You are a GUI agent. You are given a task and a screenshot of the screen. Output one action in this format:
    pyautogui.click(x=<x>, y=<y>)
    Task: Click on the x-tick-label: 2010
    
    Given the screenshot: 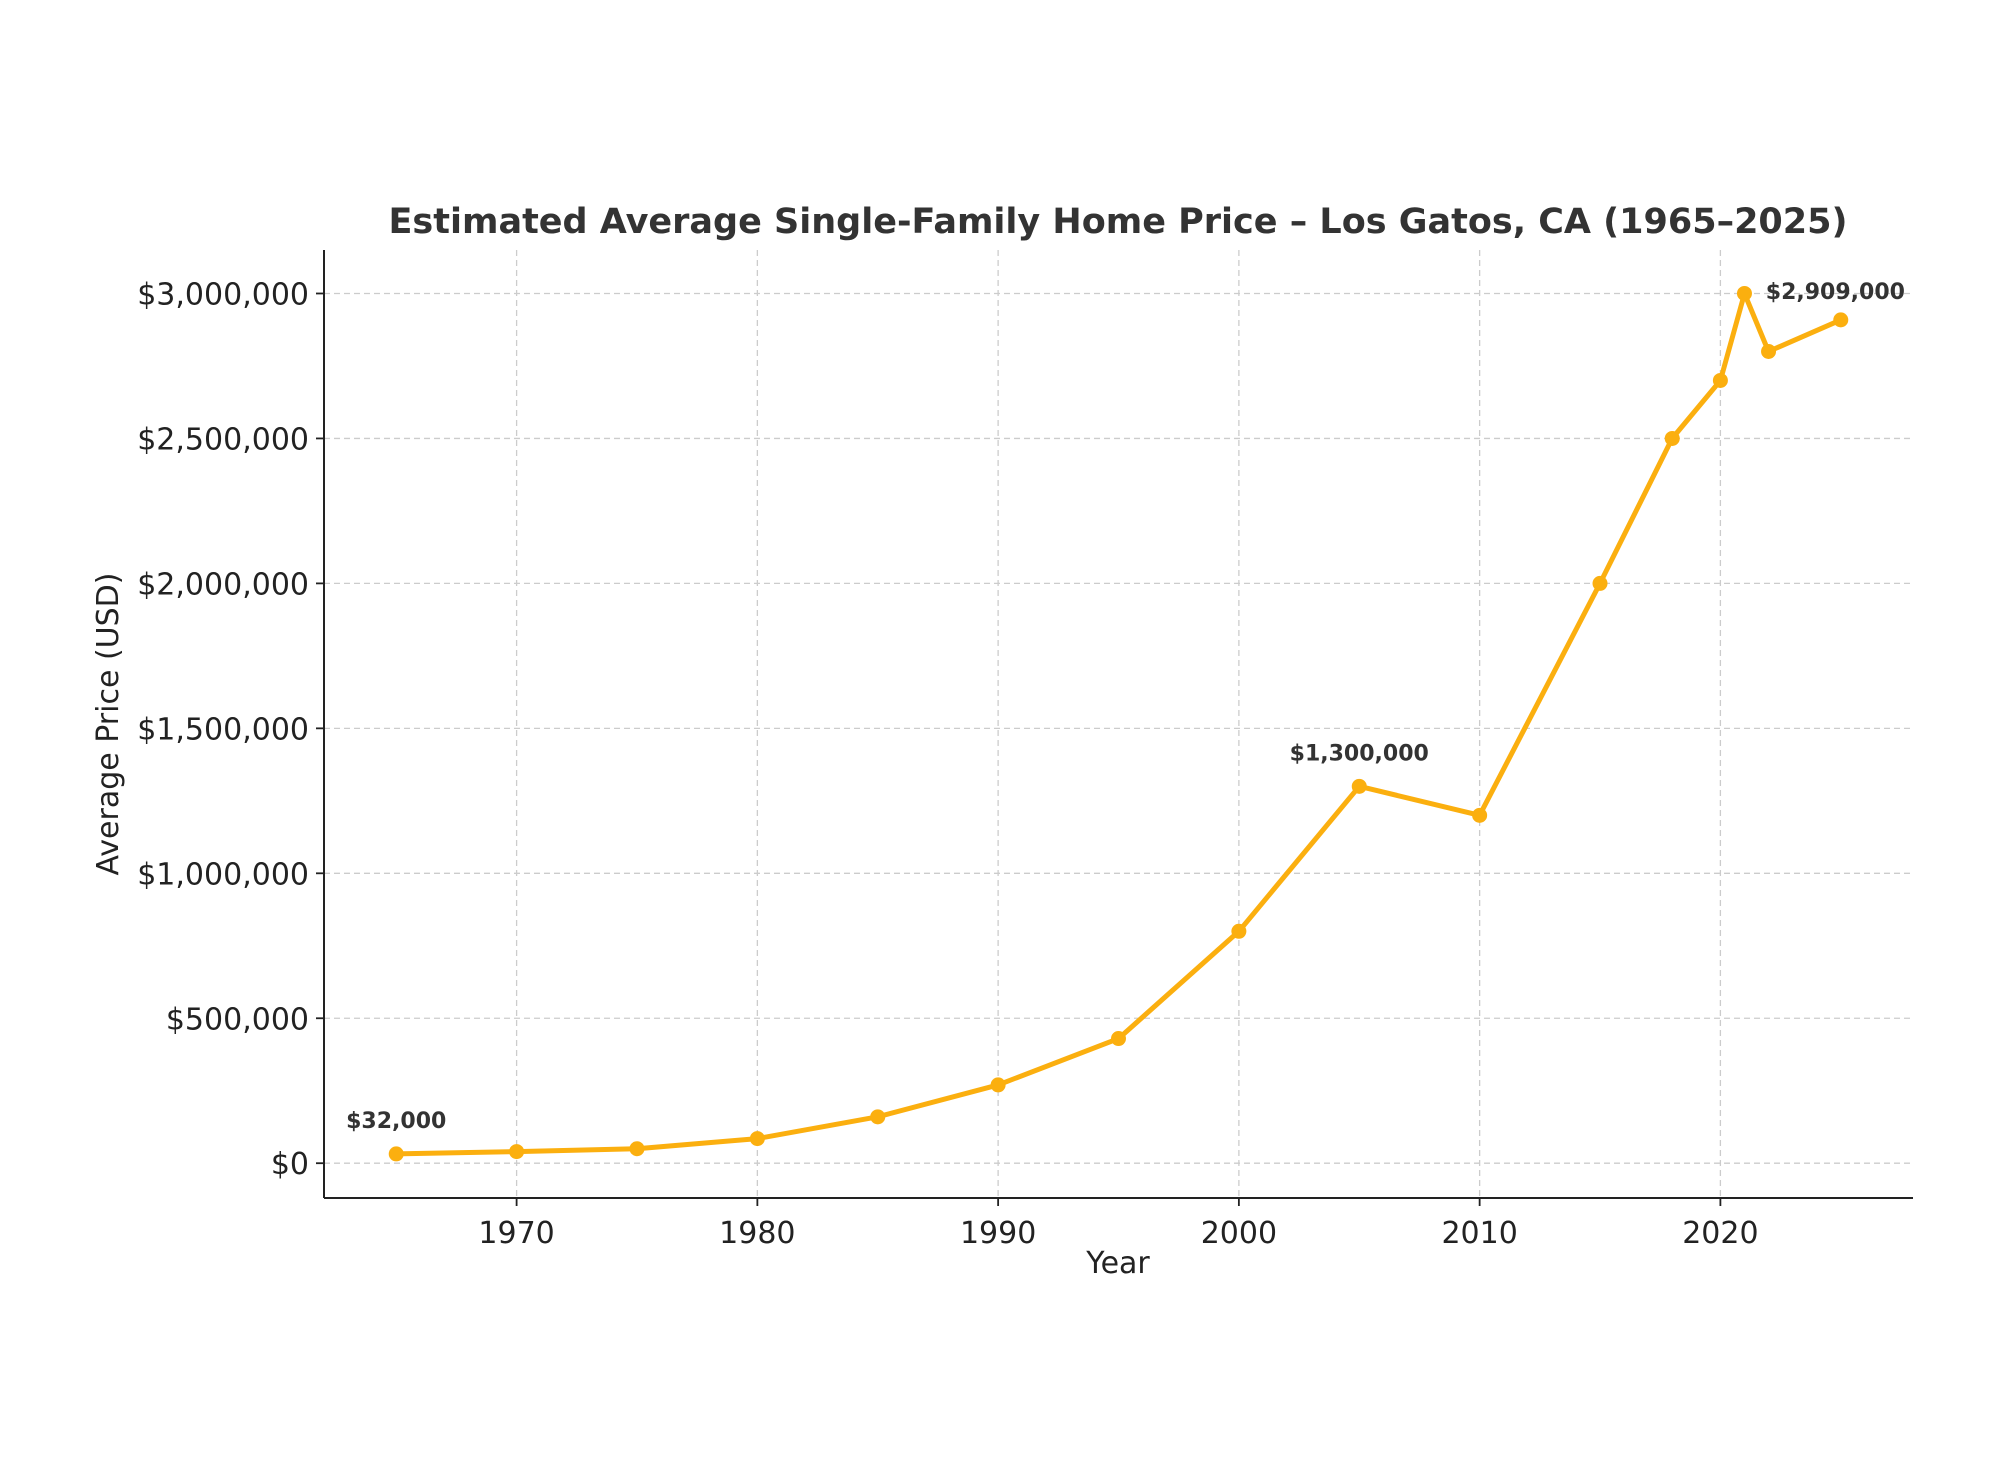 What is the action you would take?
    pyautogui.click(x=1479, y=1233)
    